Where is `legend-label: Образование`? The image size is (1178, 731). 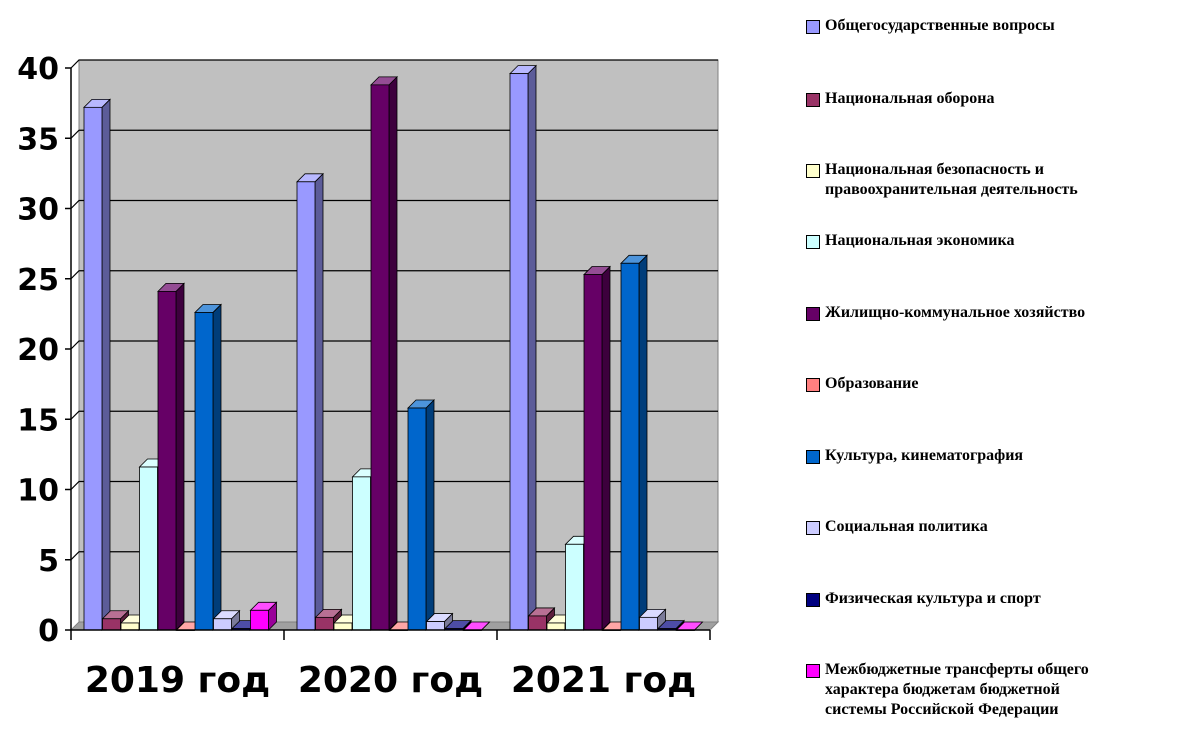 legend-label: Образование is located at coordinates (872, 383).